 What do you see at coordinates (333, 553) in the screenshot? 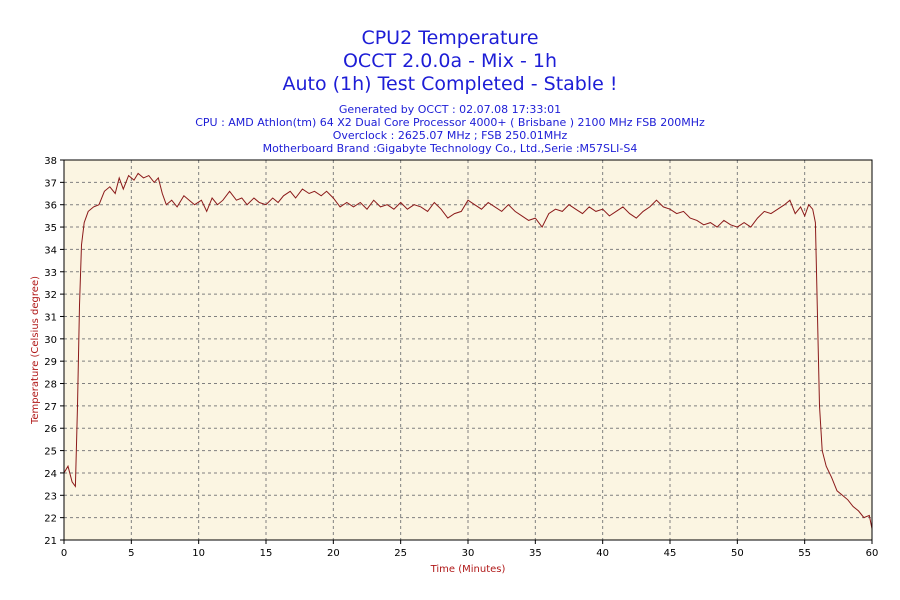
I see `x-tick-label: 20` at bounding box center [333, 553].